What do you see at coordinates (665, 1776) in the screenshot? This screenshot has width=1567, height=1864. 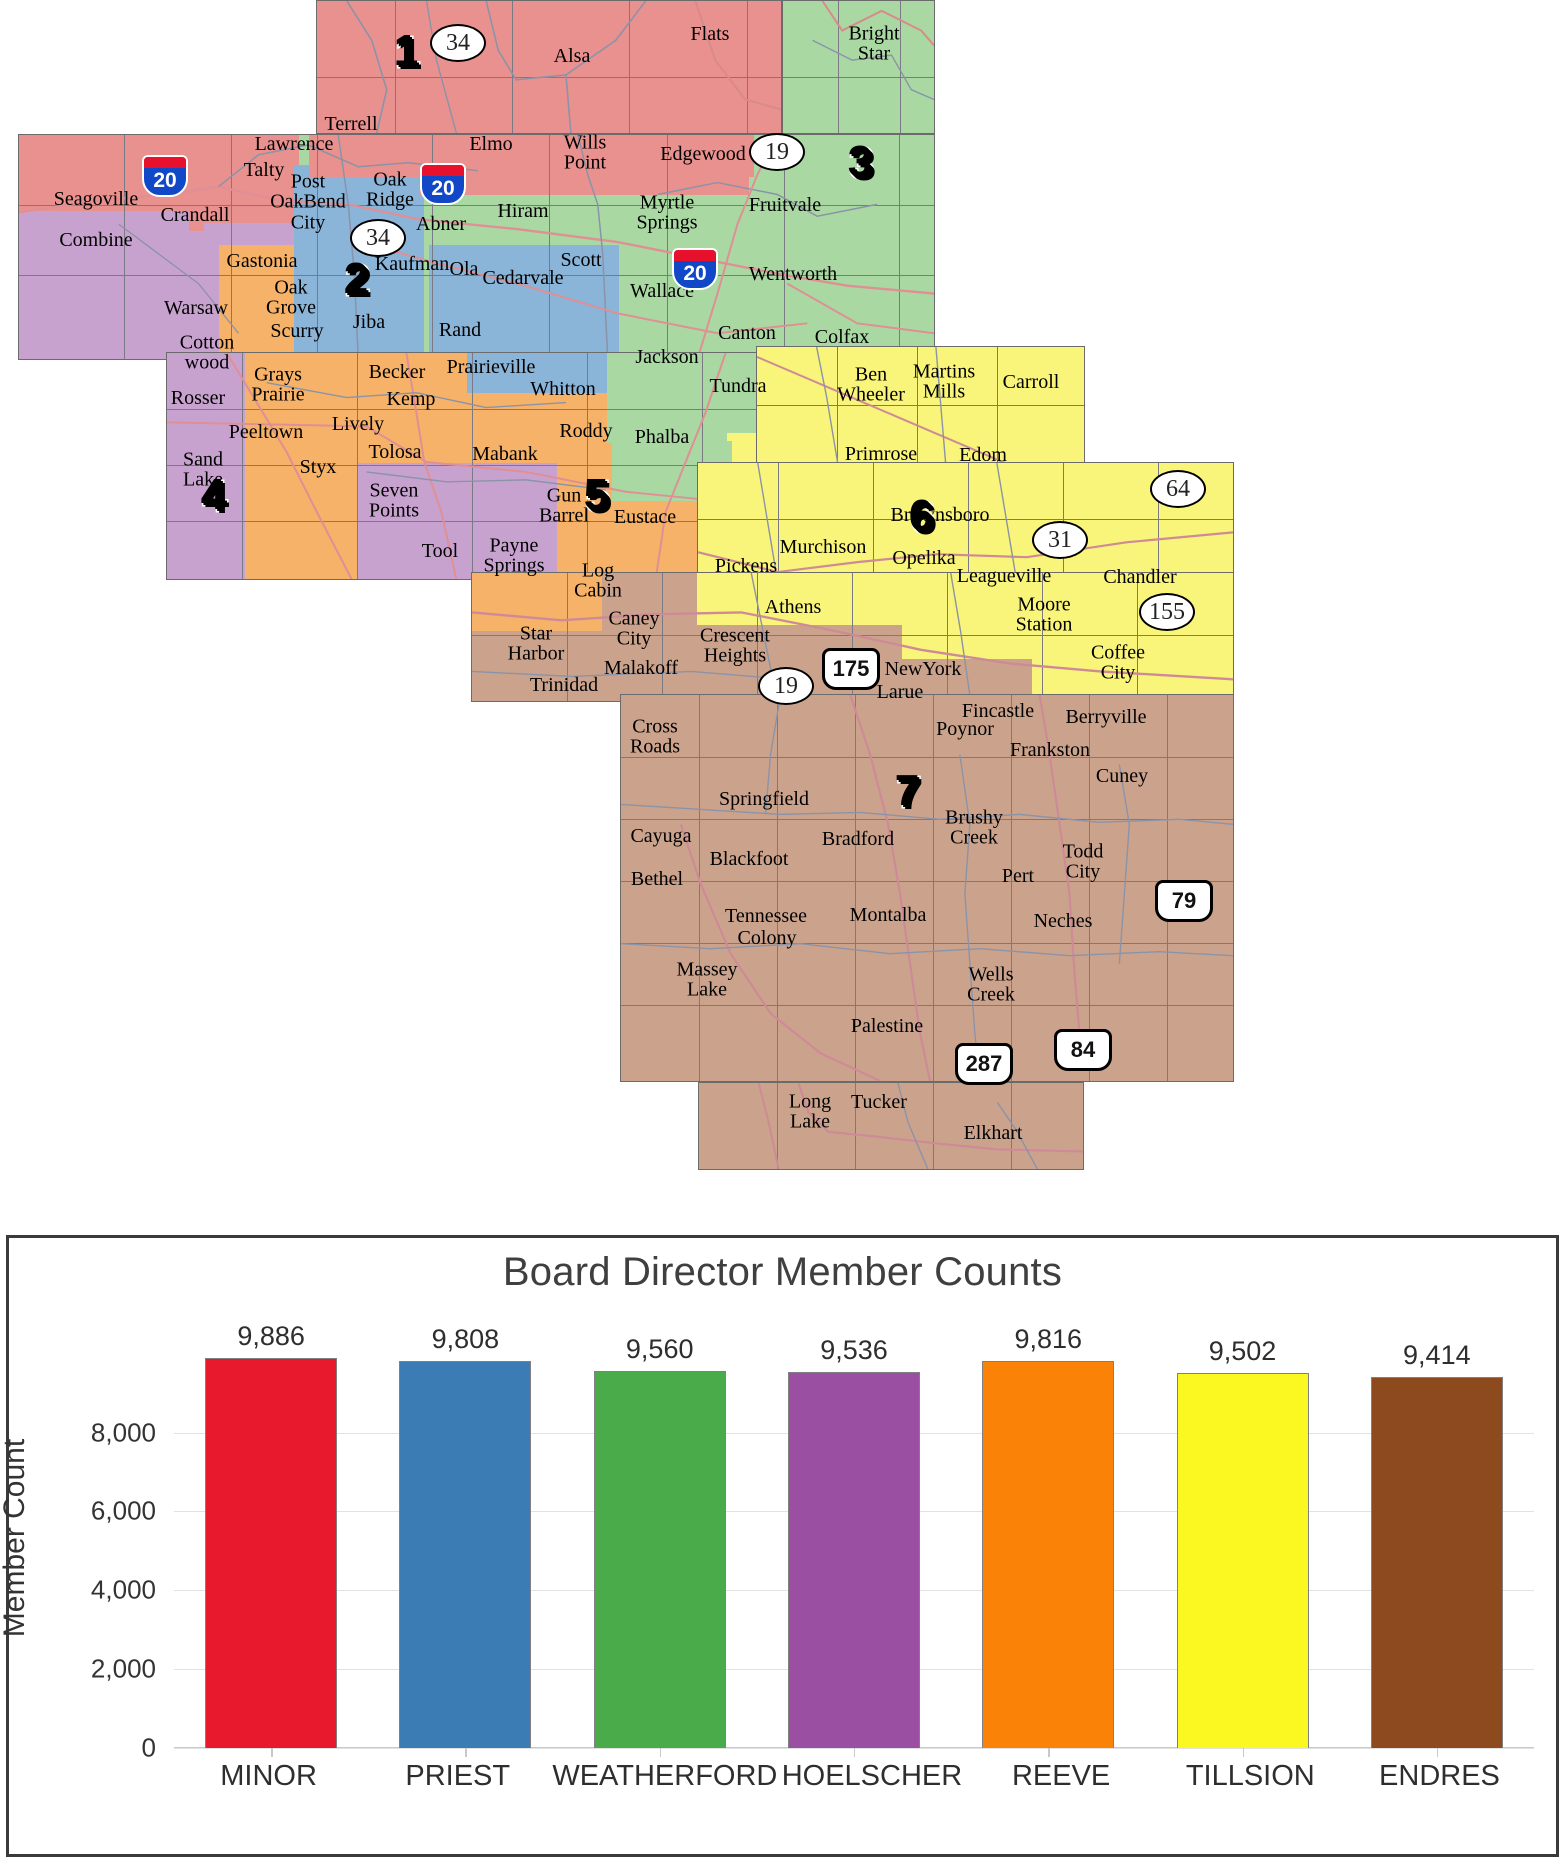 I see `chart-category-label: WEATHERFORD` at bounding box center [665, 1776].